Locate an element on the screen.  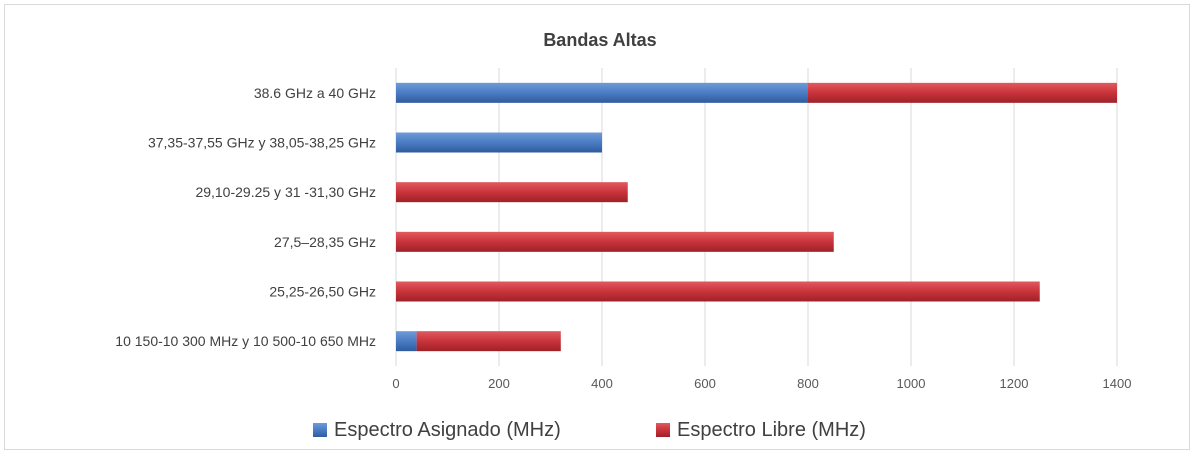
x-tick-label: 600 is located at coordinates (705, 383).